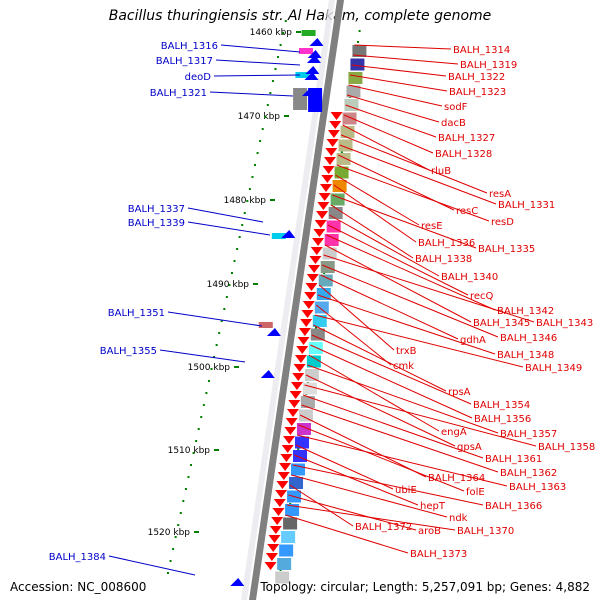 The width and height of the screenshot is (600, 600). Describe the element at coordinates (78, 587) in the screenshot. I see `accession-label: Accession: NC_008600` at that location.